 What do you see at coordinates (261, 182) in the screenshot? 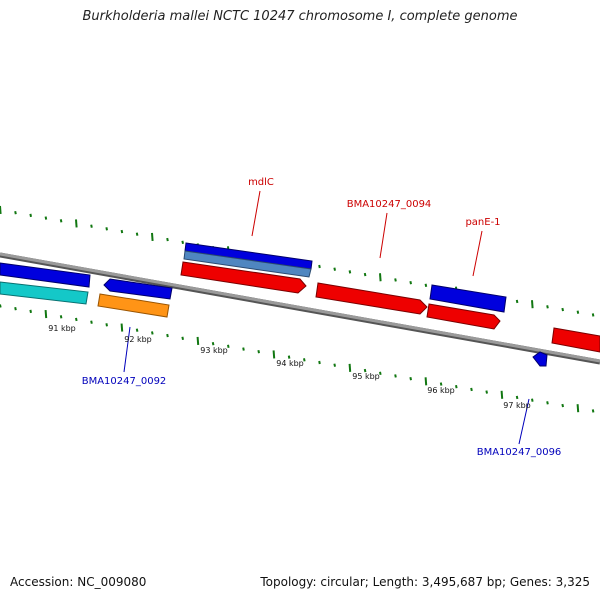
I see `gene-label-mdlc: mdlC` at bounding box center [261, 182].